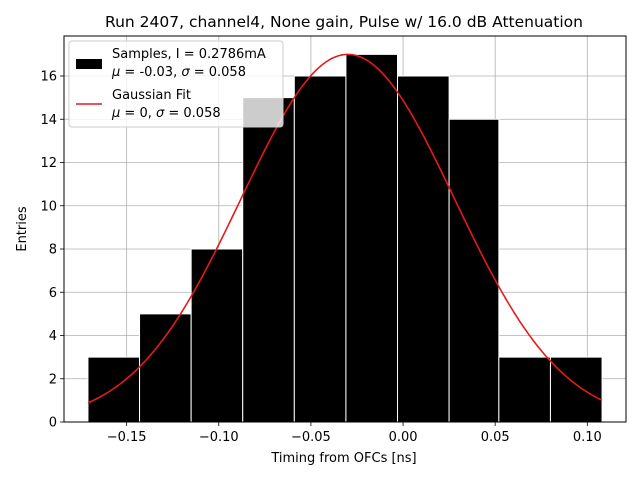 The height and width of the screenshot is (480, 640). What do you see at coordinates (48, 163) in the screenshot?
I see `y-tick-label: 12` at bounding box center [48, 163].